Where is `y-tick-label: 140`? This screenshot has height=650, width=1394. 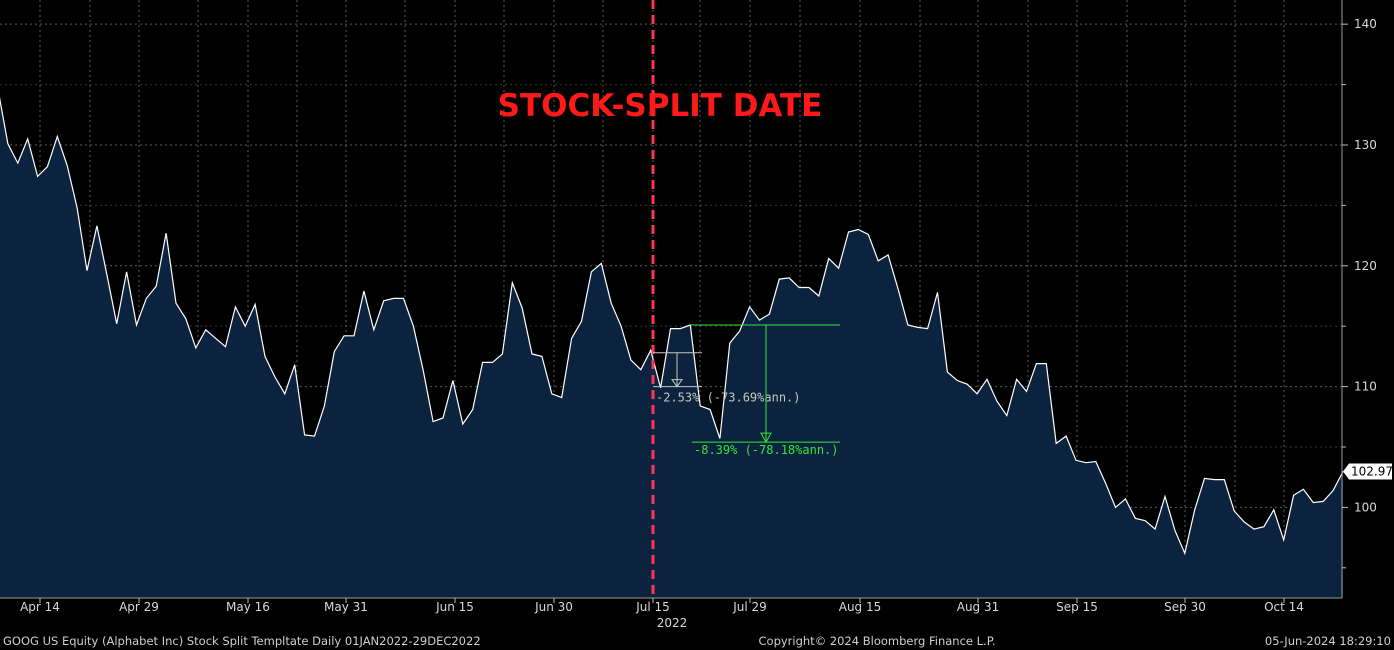
y-tick-label: 140 is located at coordinates (1365, 24).